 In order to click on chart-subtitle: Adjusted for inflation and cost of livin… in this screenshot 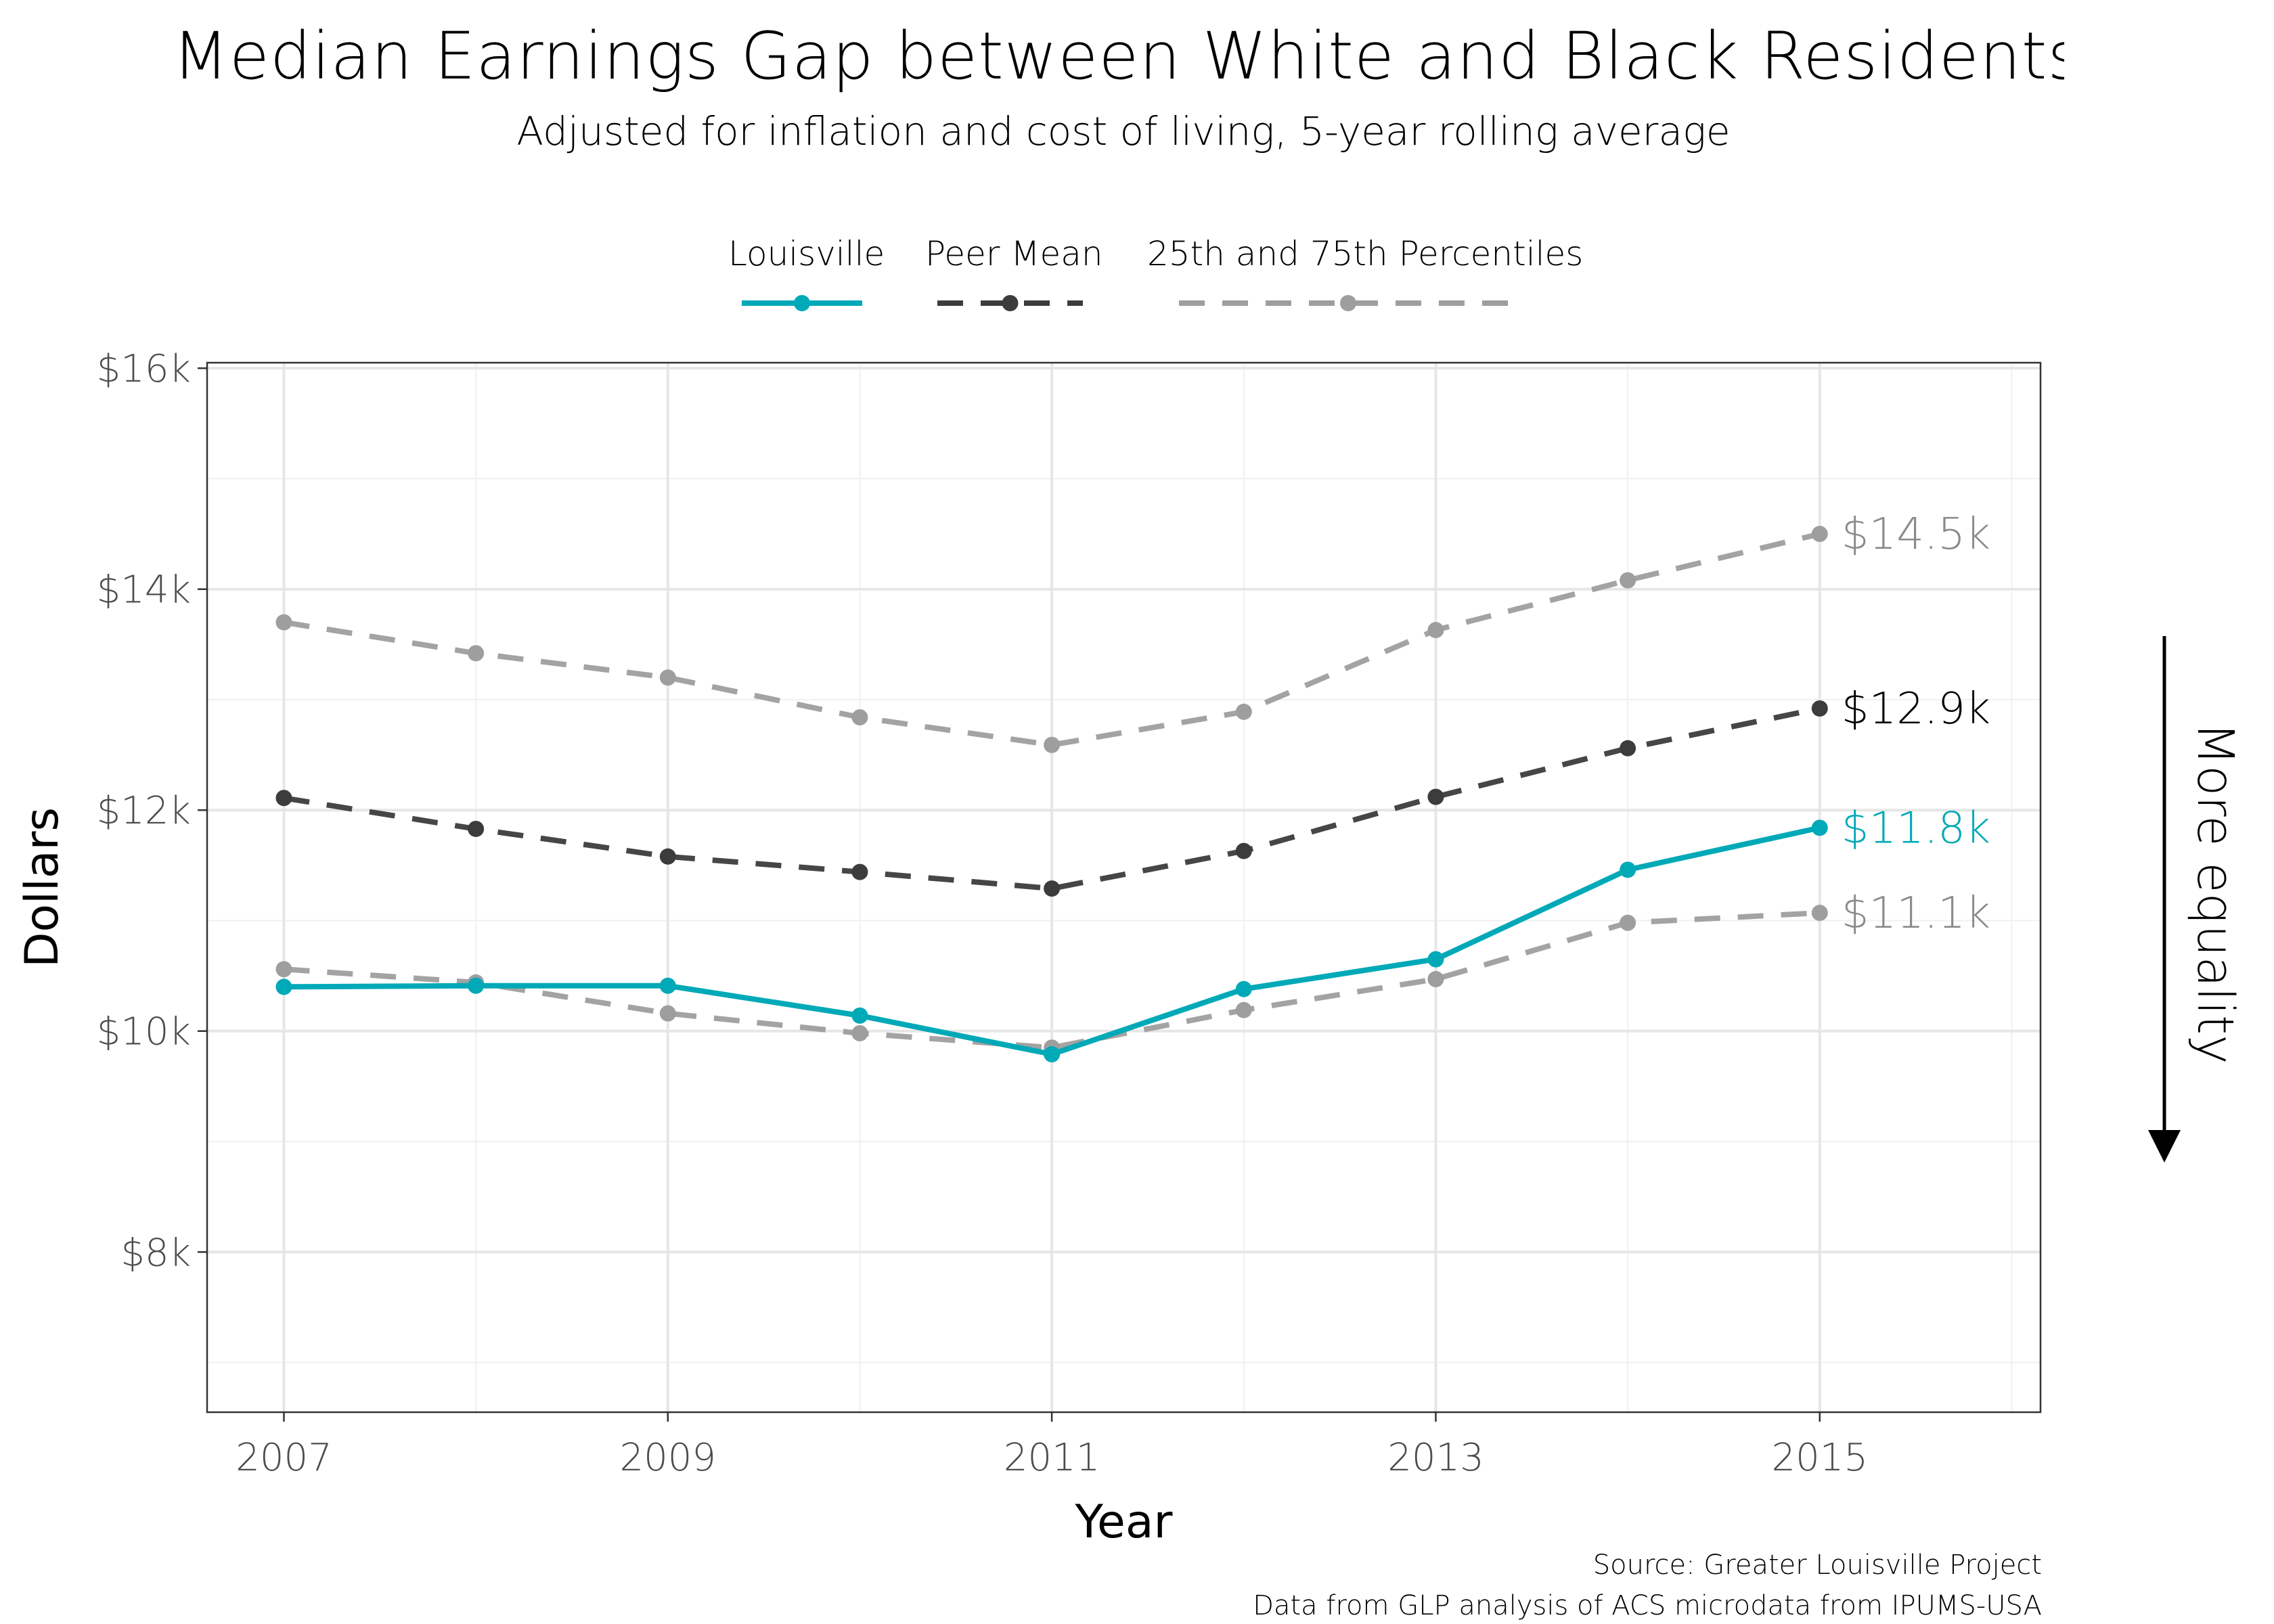, I will do `click(1123, 131)`.